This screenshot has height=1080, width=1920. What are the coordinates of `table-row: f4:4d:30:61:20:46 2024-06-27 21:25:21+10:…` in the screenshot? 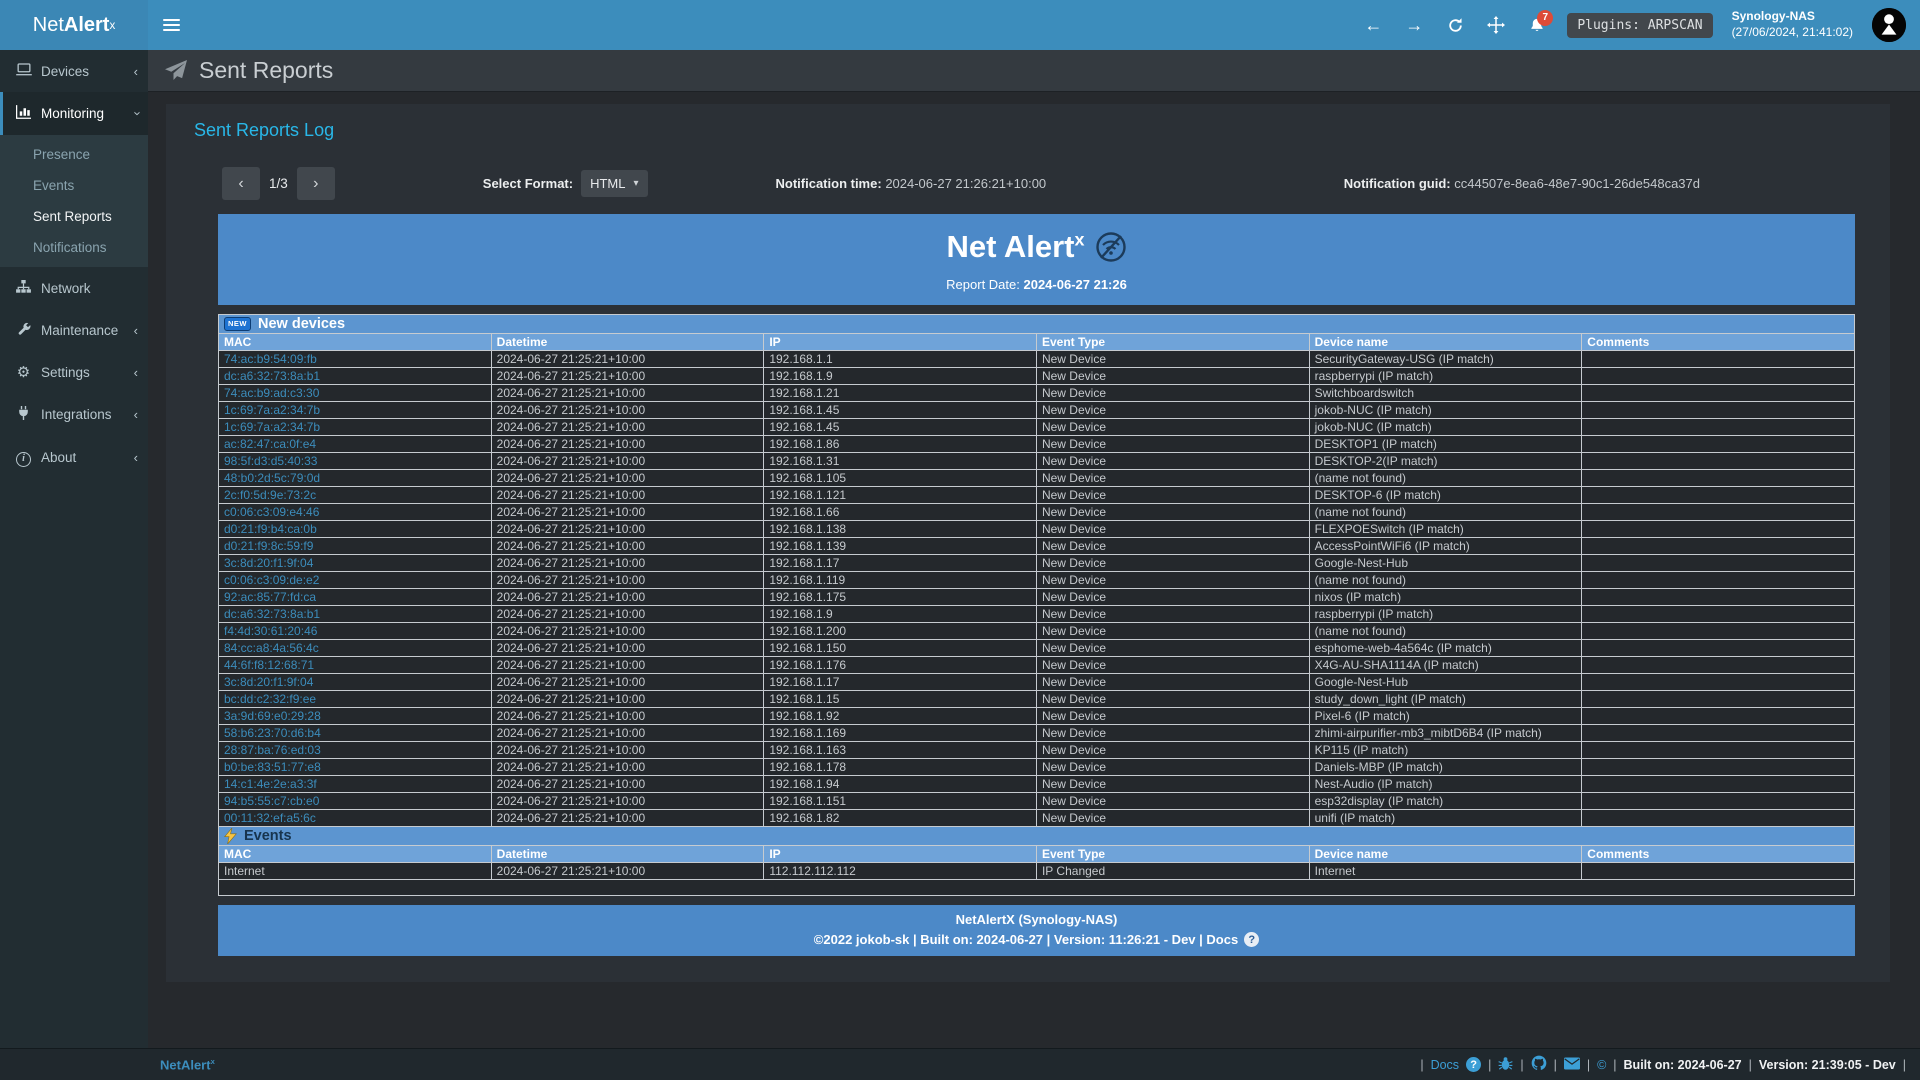 It's located at (1036, 631).